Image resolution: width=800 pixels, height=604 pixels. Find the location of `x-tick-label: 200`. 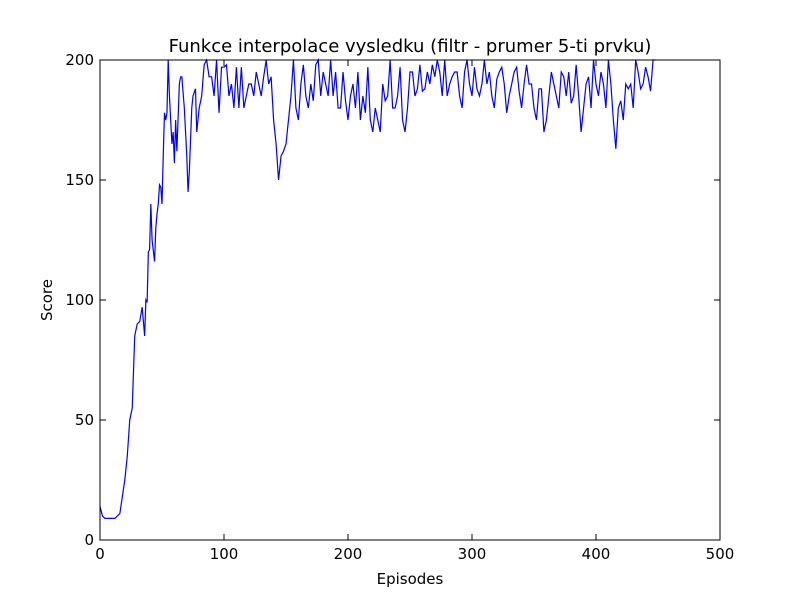

x-tick-label: 200 is located at coordinates (348, 554).